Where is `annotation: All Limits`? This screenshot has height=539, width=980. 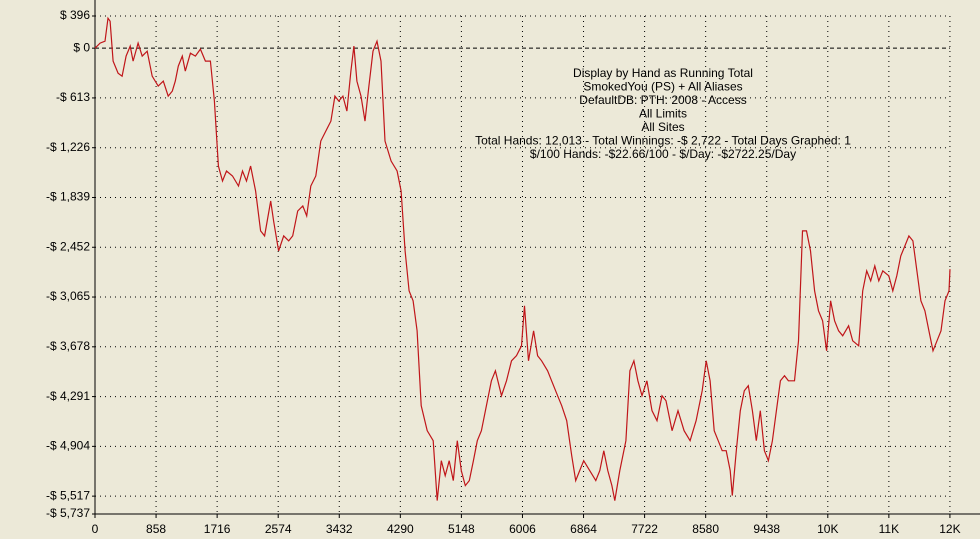 annotation: All Limits is located at coordinates (663, 114).